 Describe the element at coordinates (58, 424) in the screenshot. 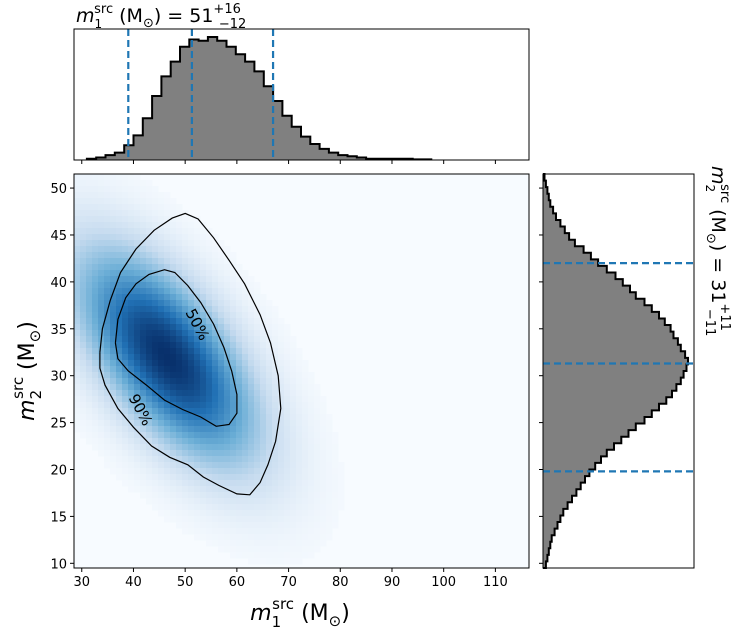

I see `y-tick-label: 25` at that location.